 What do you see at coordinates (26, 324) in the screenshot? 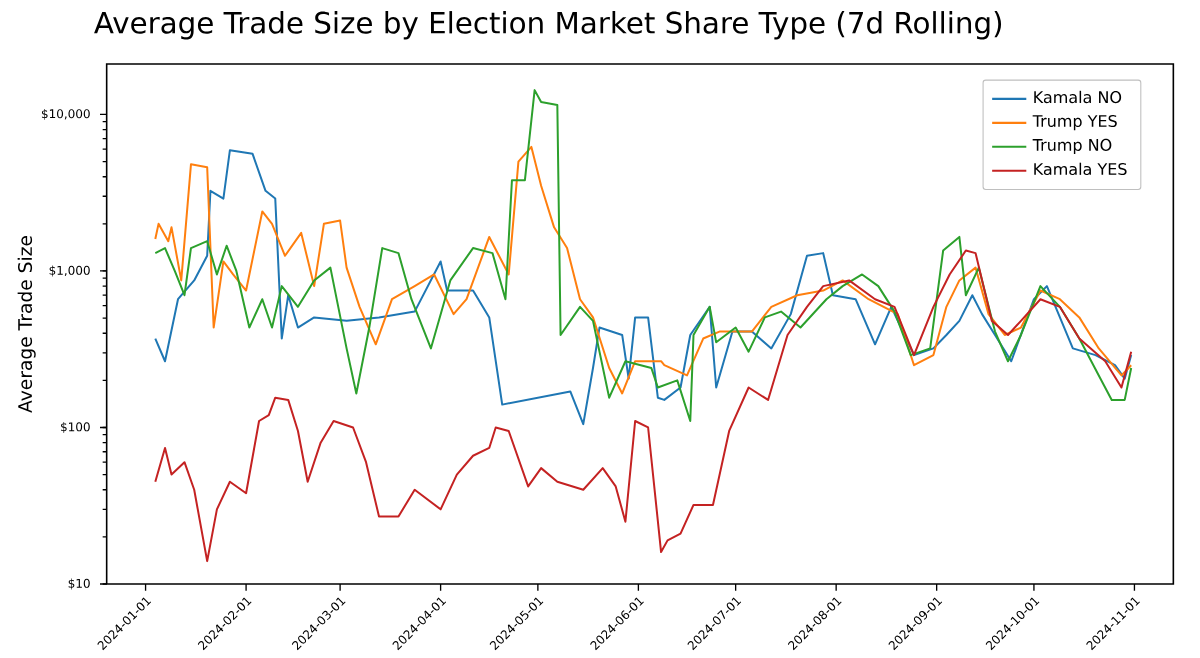
I see `y-axis-title: Average Trade Size` at bounding box center [26, 324].